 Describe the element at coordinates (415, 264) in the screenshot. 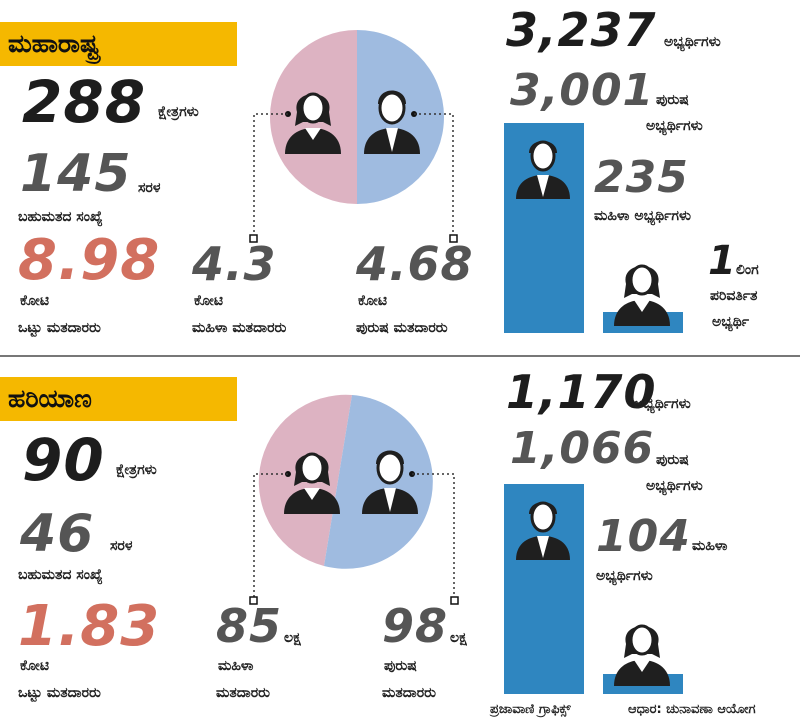

I see `male-voters-value: 4.68` at that location.